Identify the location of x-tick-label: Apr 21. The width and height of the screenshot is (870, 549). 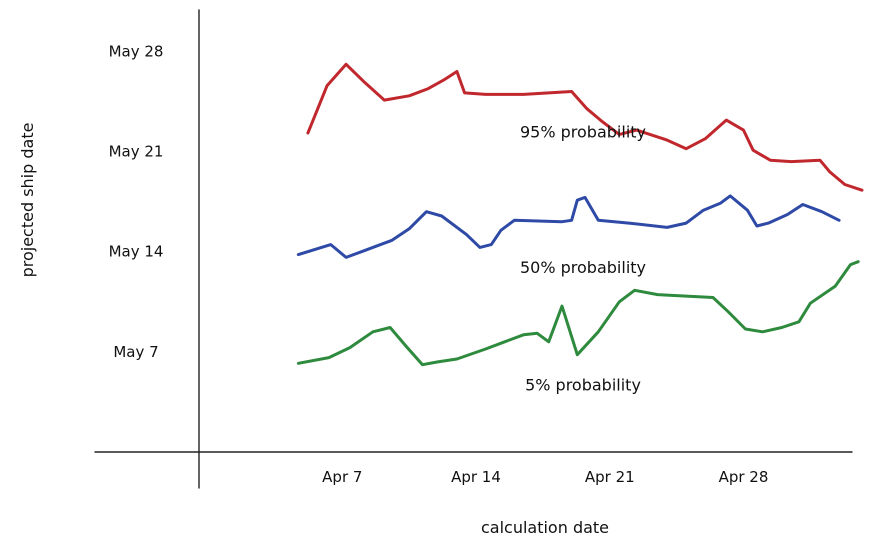
(610, 477).